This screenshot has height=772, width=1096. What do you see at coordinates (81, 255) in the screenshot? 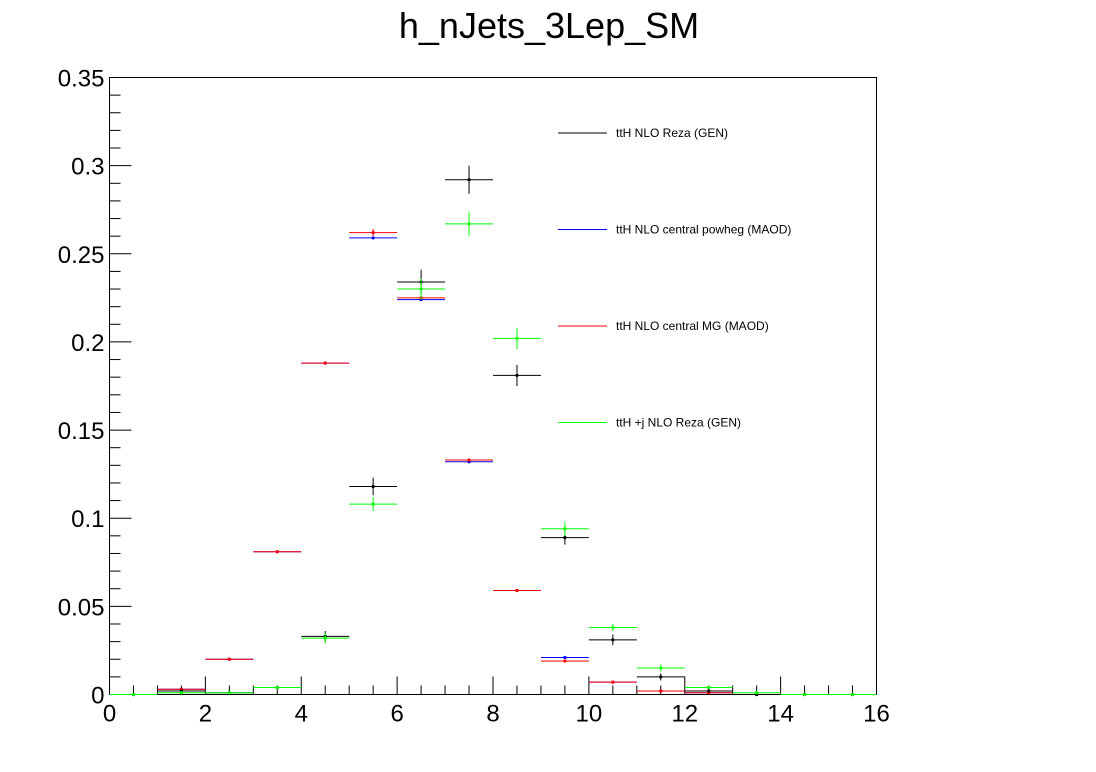
I see `y-tick-label: 0.25` at bounding box center [81, 255].